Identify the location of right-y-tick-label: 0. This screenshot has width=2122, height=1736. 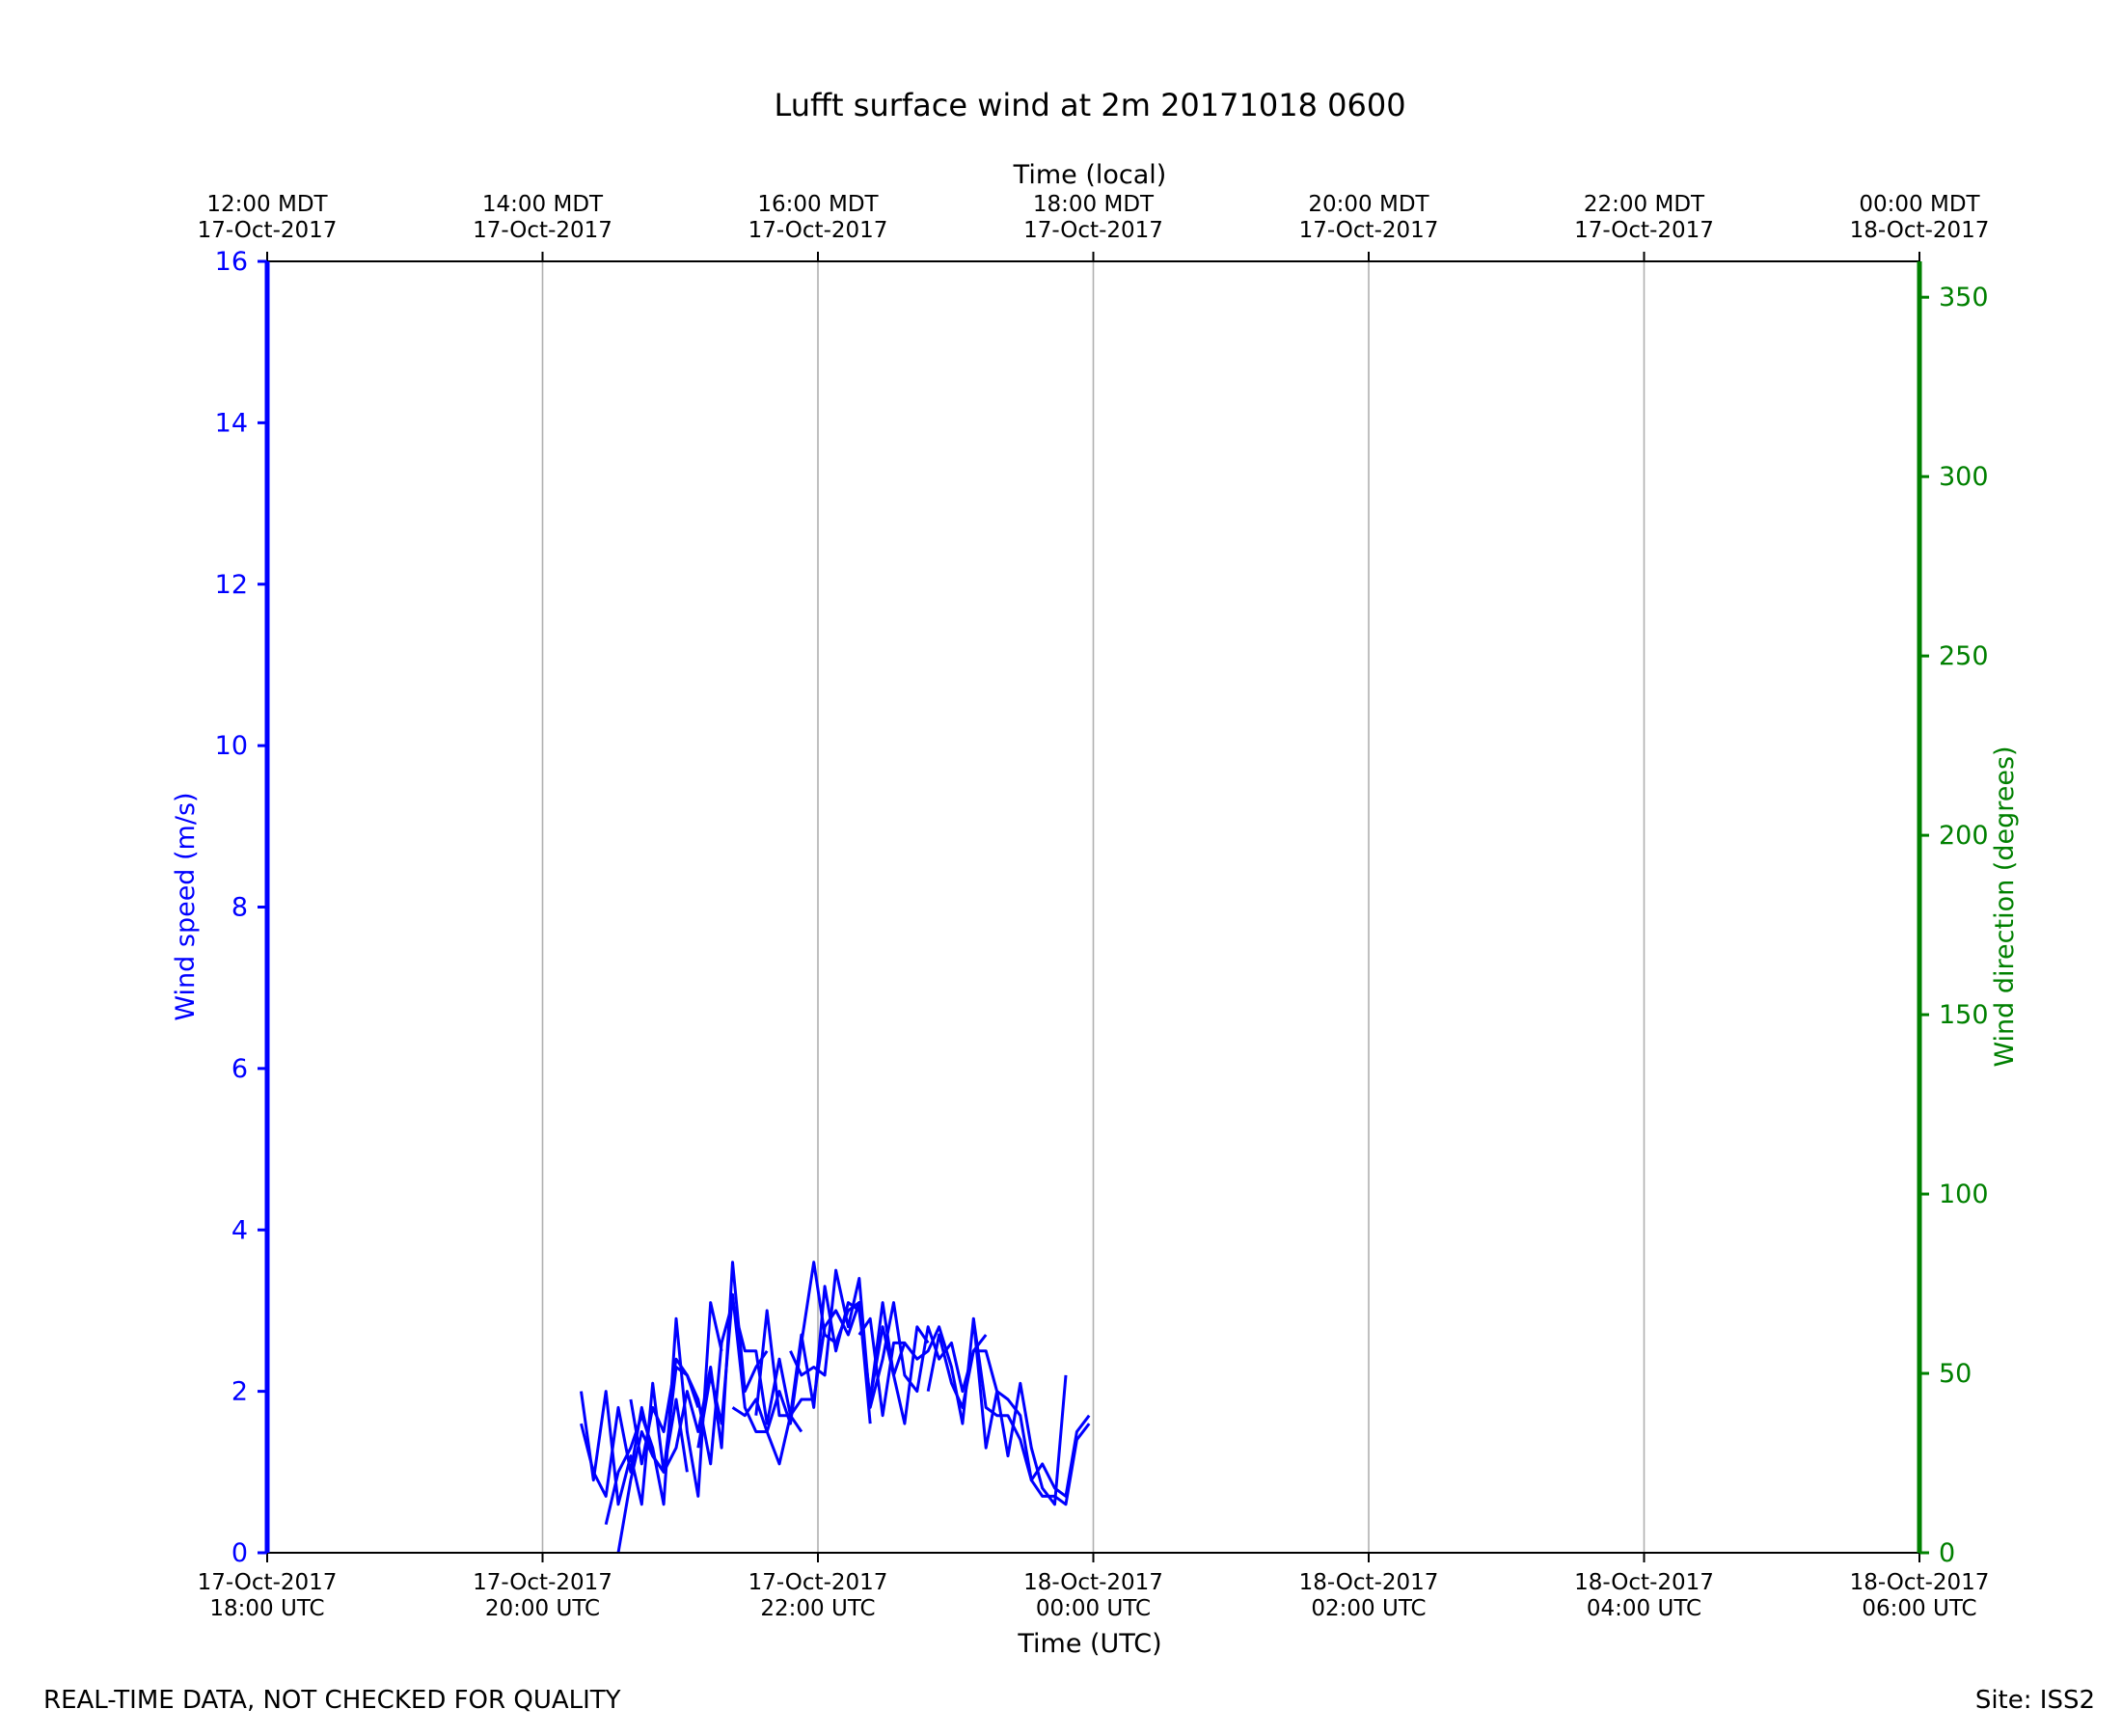
(1947, 1553).